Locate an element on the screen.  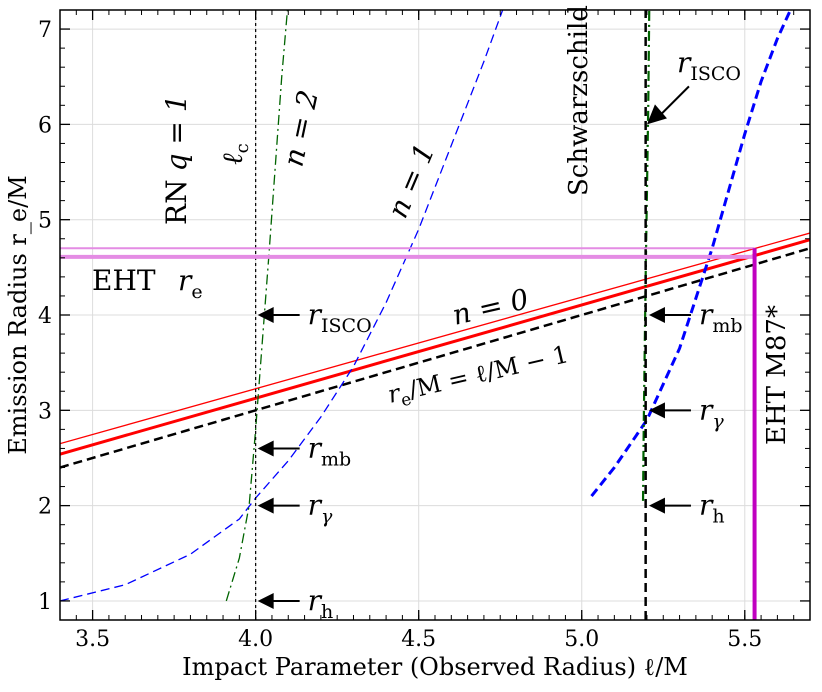
x-tick-label: 4.5 is located at coordinates (418, 639).